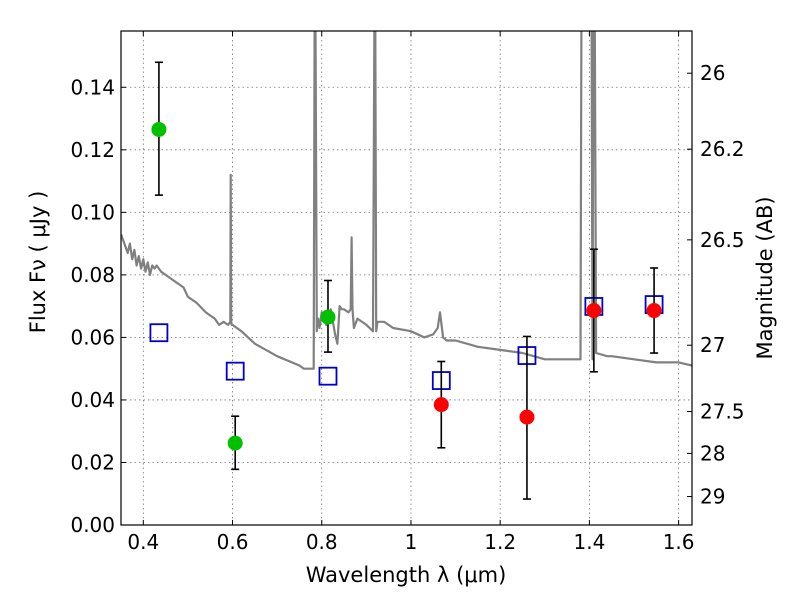  I want to click on x-tick-label: 1.4, so click(589, 542).